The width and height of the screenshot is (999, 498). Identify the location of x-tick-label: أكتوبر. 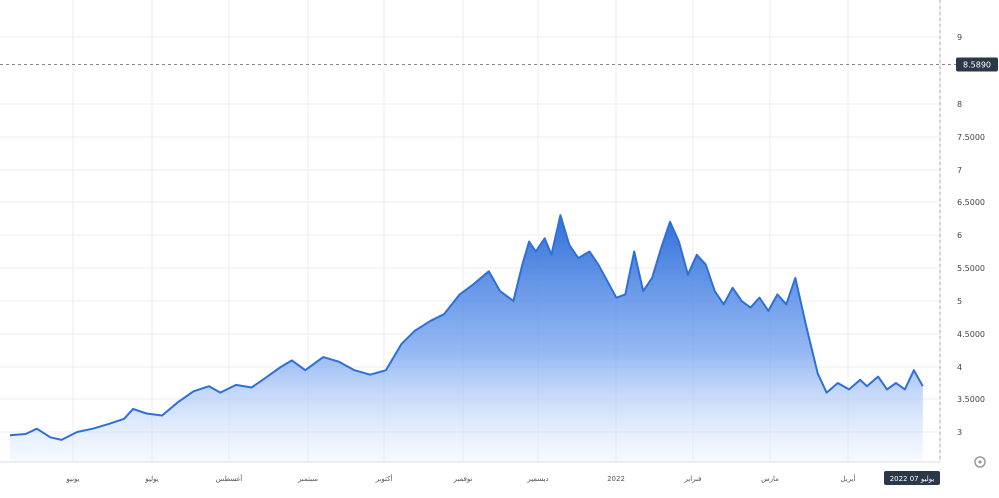
(384, 478).